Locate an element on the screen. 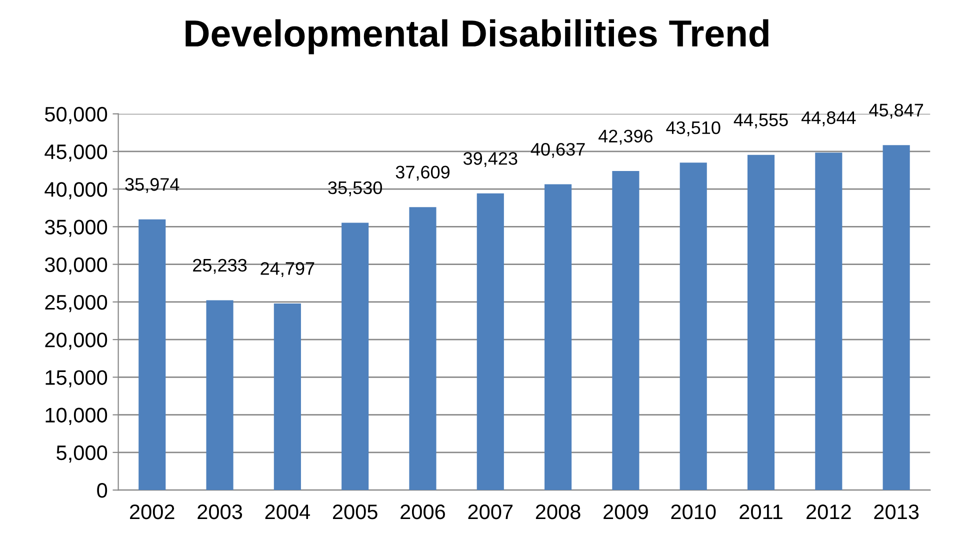 The width and height of the screenshot is (954, 550). data-label: 39,423 is located at coordinates (490, 159).